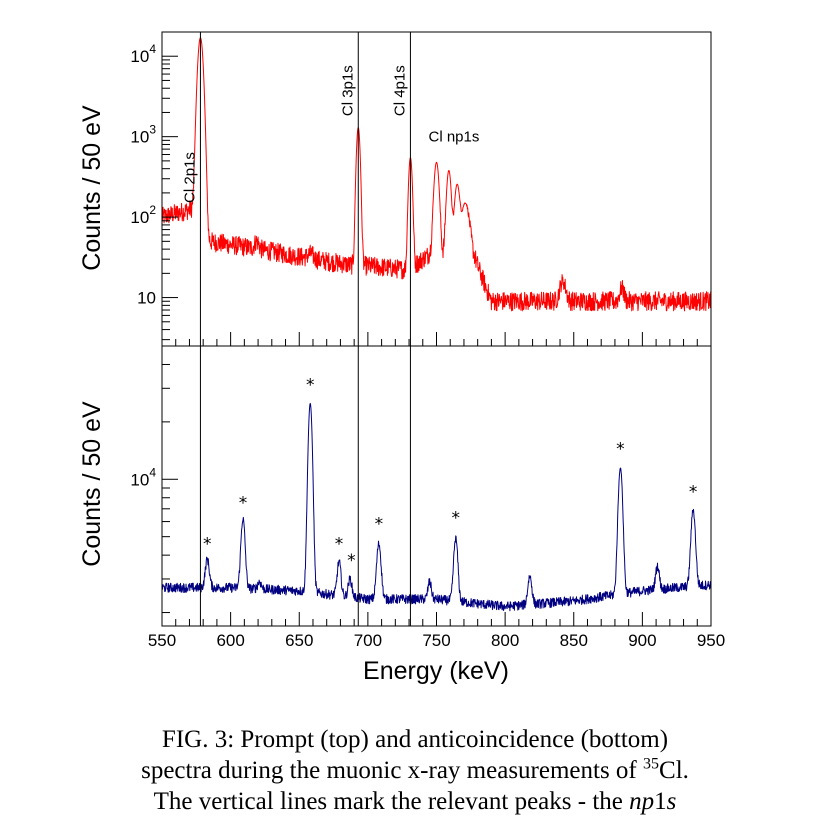  Describe the element at coordinates (152, 210) in the screenshot. I see `top-y-tick-label-exp-1: 2` at that location.